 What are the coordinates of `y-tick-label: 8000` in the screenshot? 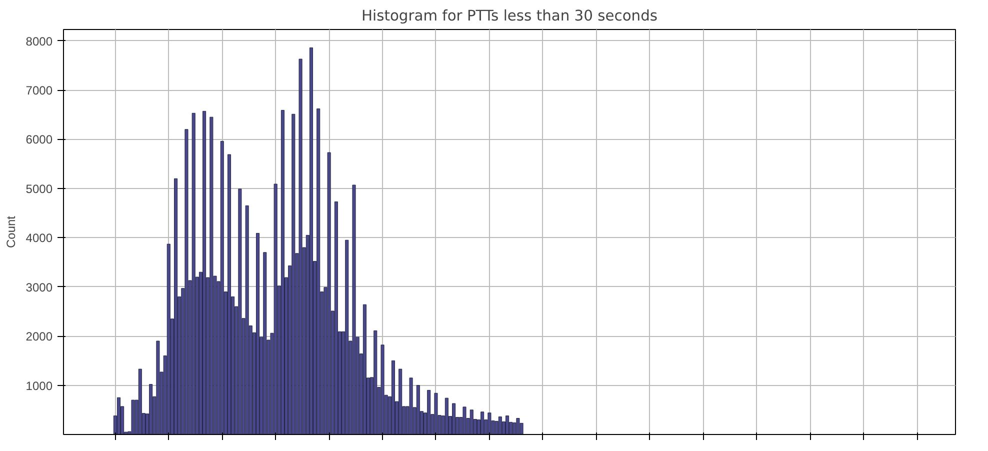 It's located at (39, 41).